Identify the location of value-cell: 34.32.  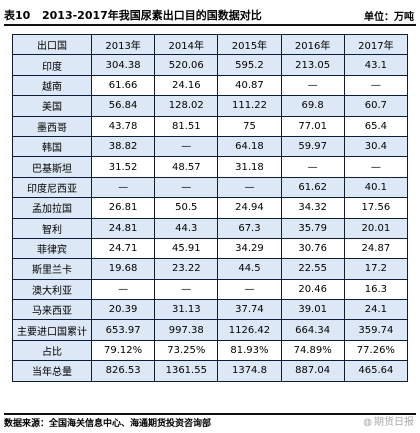
(312, 208).